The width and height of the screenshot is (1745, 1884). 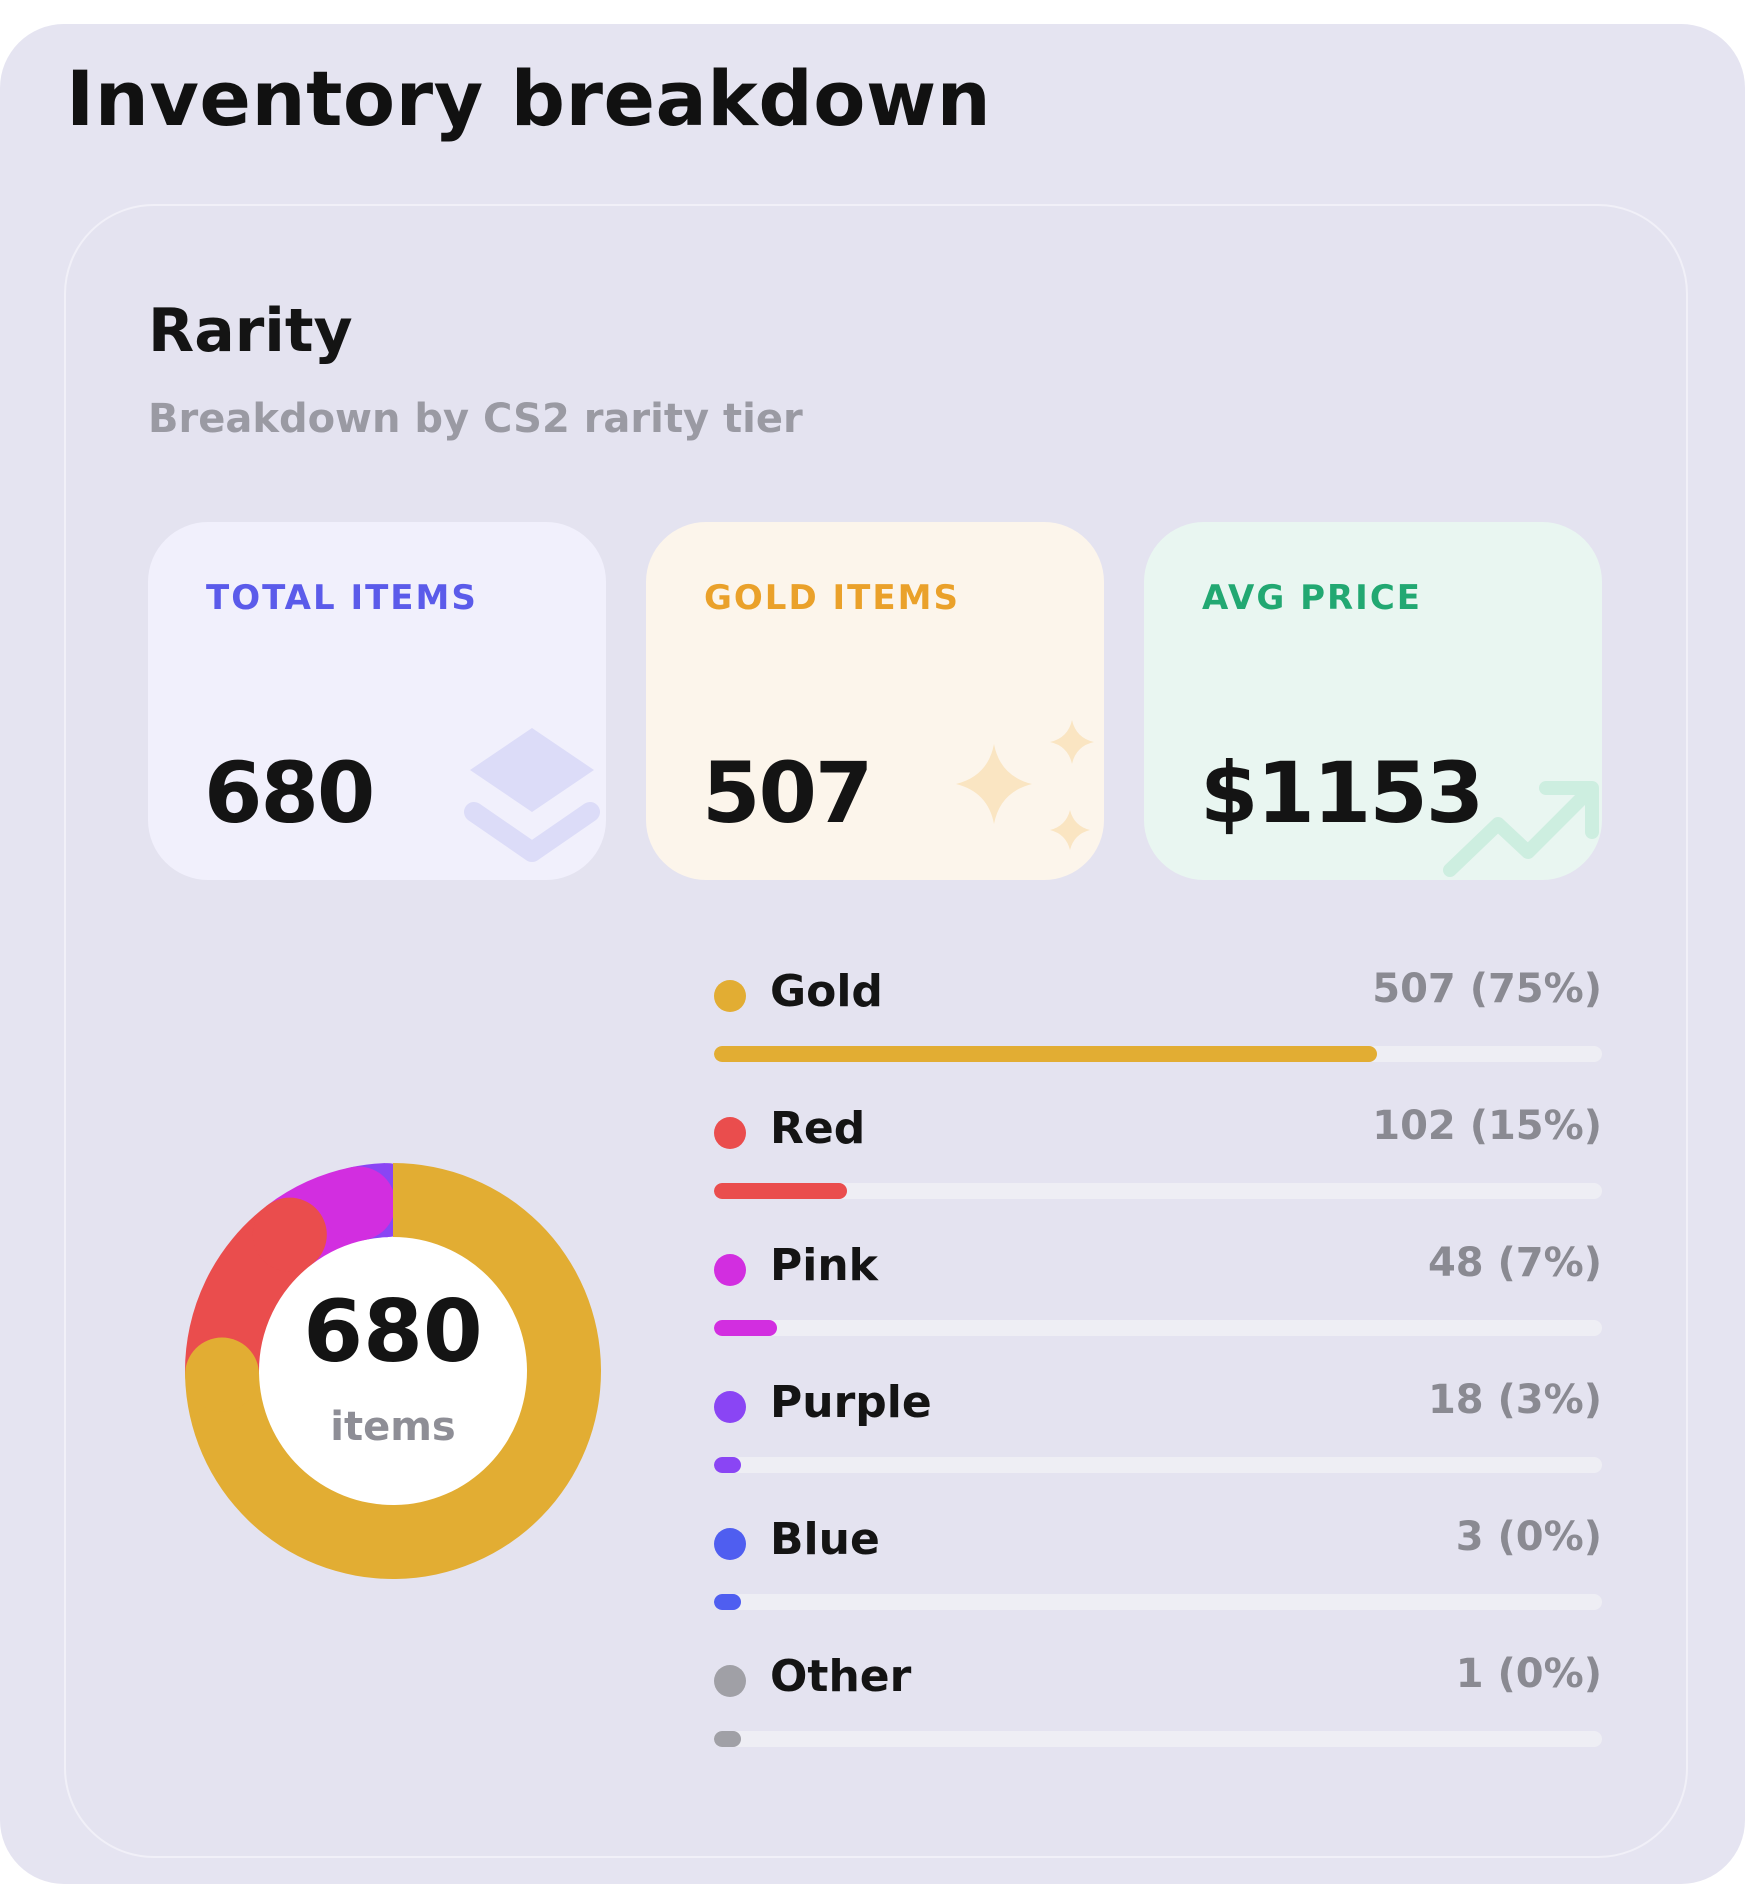 What do you see at coordinates (475, 419) in the screenshot?
I see `card-subtitle: Breakdown by CS2 rarity tier` at bounding box center [475, 419].